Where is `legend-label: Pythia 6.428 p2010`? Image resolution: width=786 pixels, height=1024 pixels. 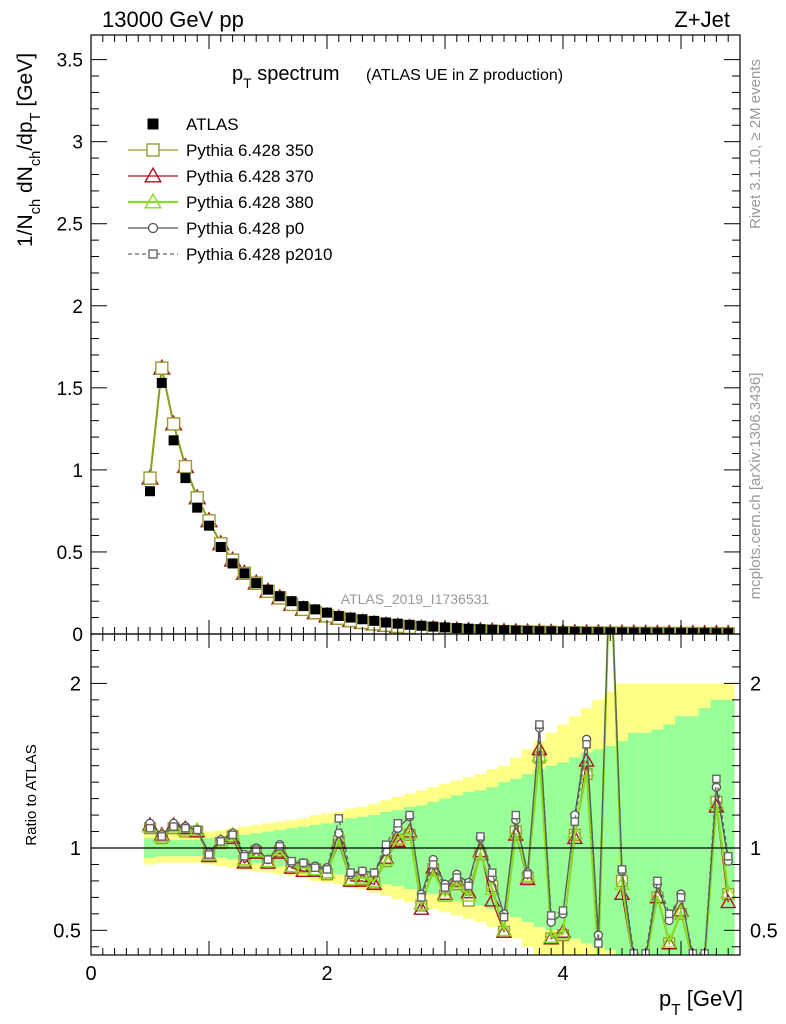
legend-label: Pythia 6.428 p2010 is located at coordinates (259, 254).